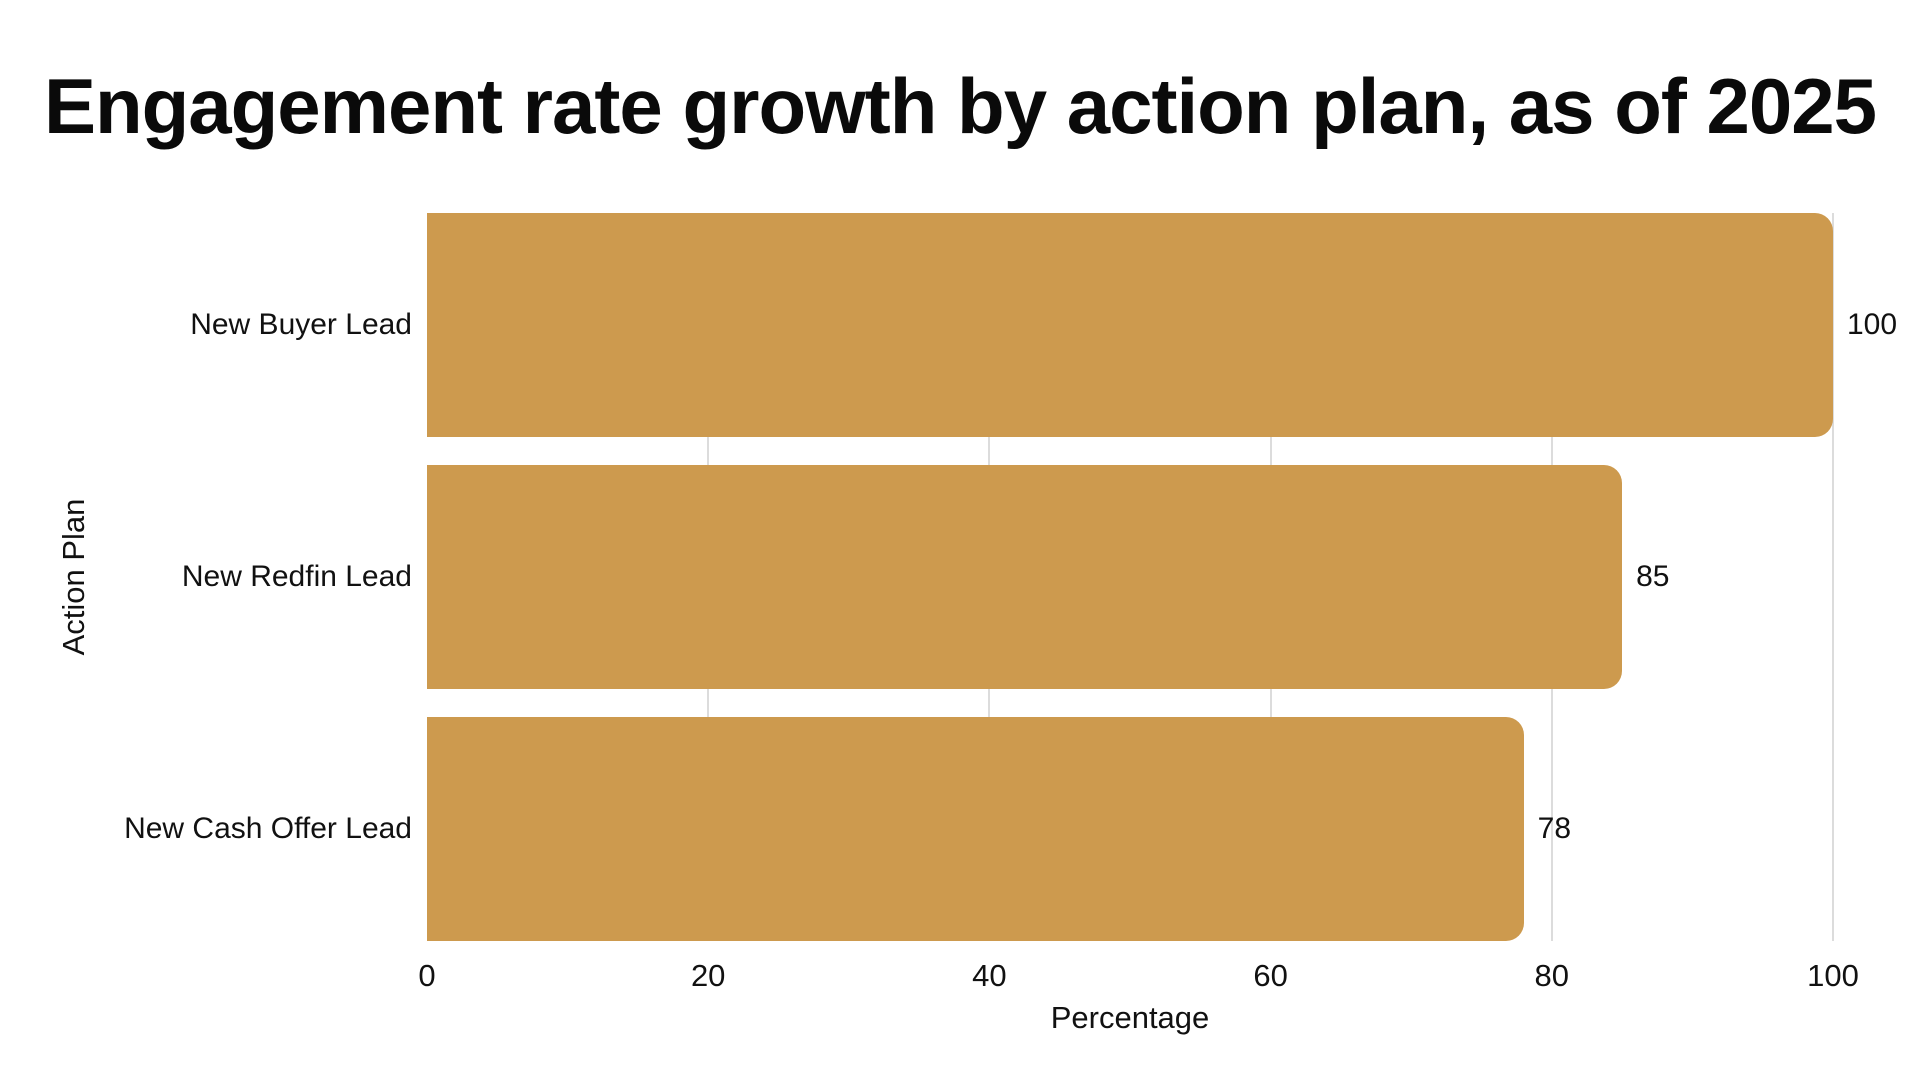  What do you see at coordinates (427, 975) in the screenshot?
I see `x-tick-label: 0` at bounding box center [427, 975].